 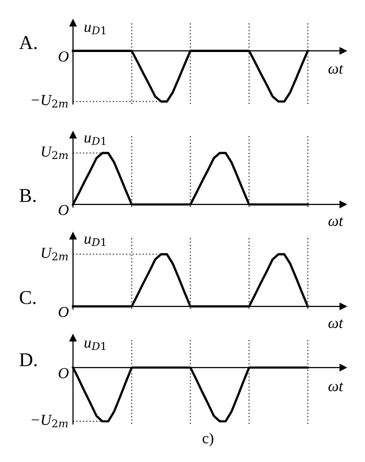 I want to click on text: C., so click(x=28, y=297).